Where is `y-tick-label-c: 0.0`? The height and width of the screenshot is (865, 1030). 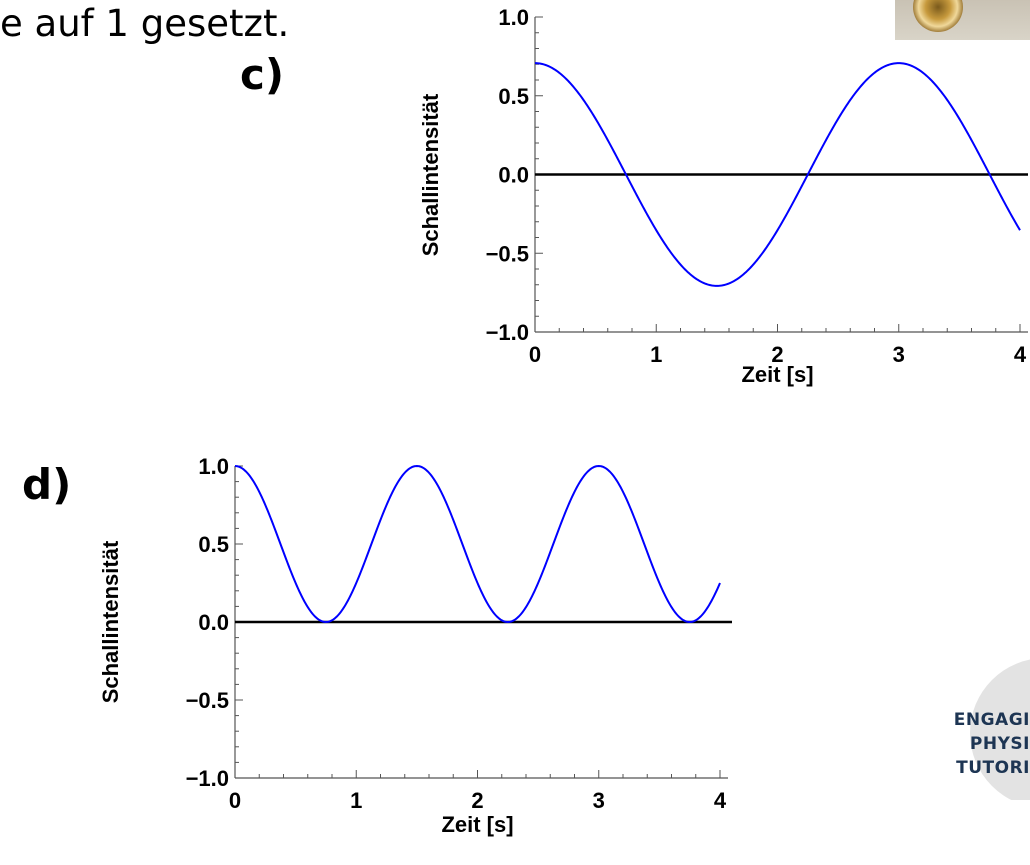
y-tick-label-c: 0.0 is located at coordinates (513, 175).